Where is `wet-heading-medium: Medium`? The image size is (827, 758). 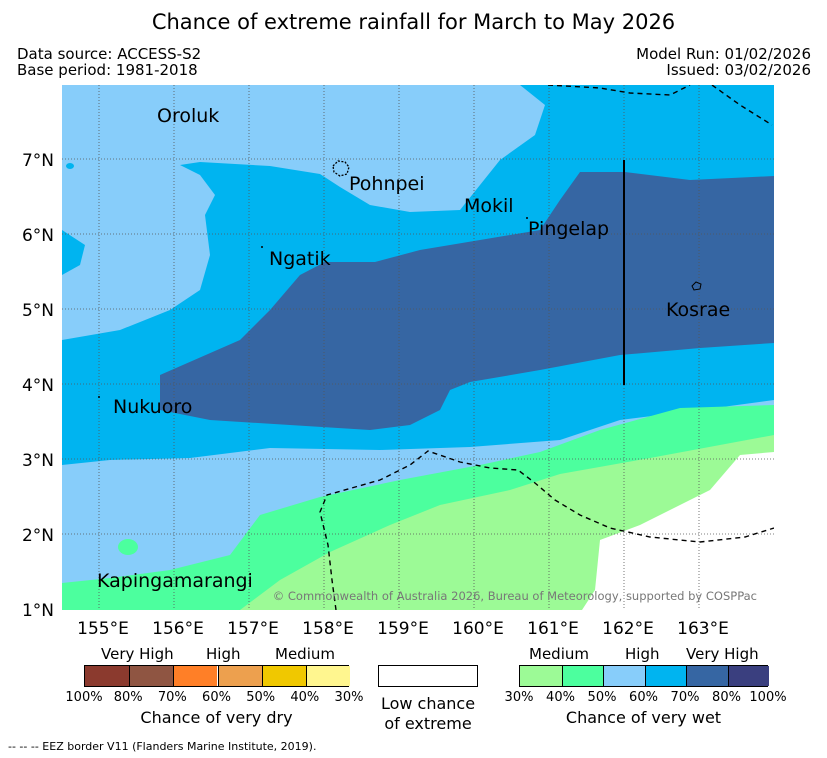
wet-heading-medium: Medium is located at coordinates (559, 654).